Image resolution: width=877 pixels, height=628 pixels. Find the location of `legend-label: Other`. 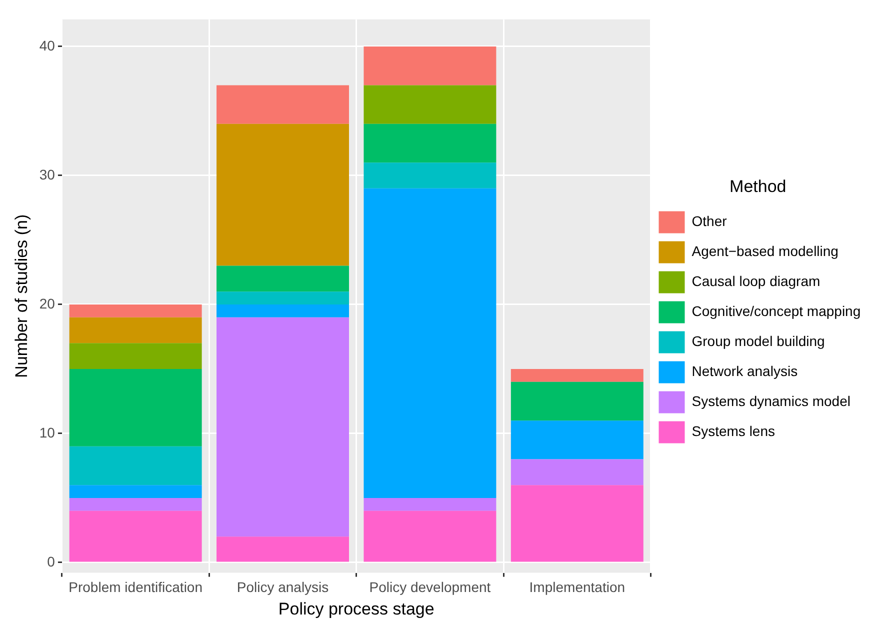

legend-label: Other is located at coordinates (710, 221).